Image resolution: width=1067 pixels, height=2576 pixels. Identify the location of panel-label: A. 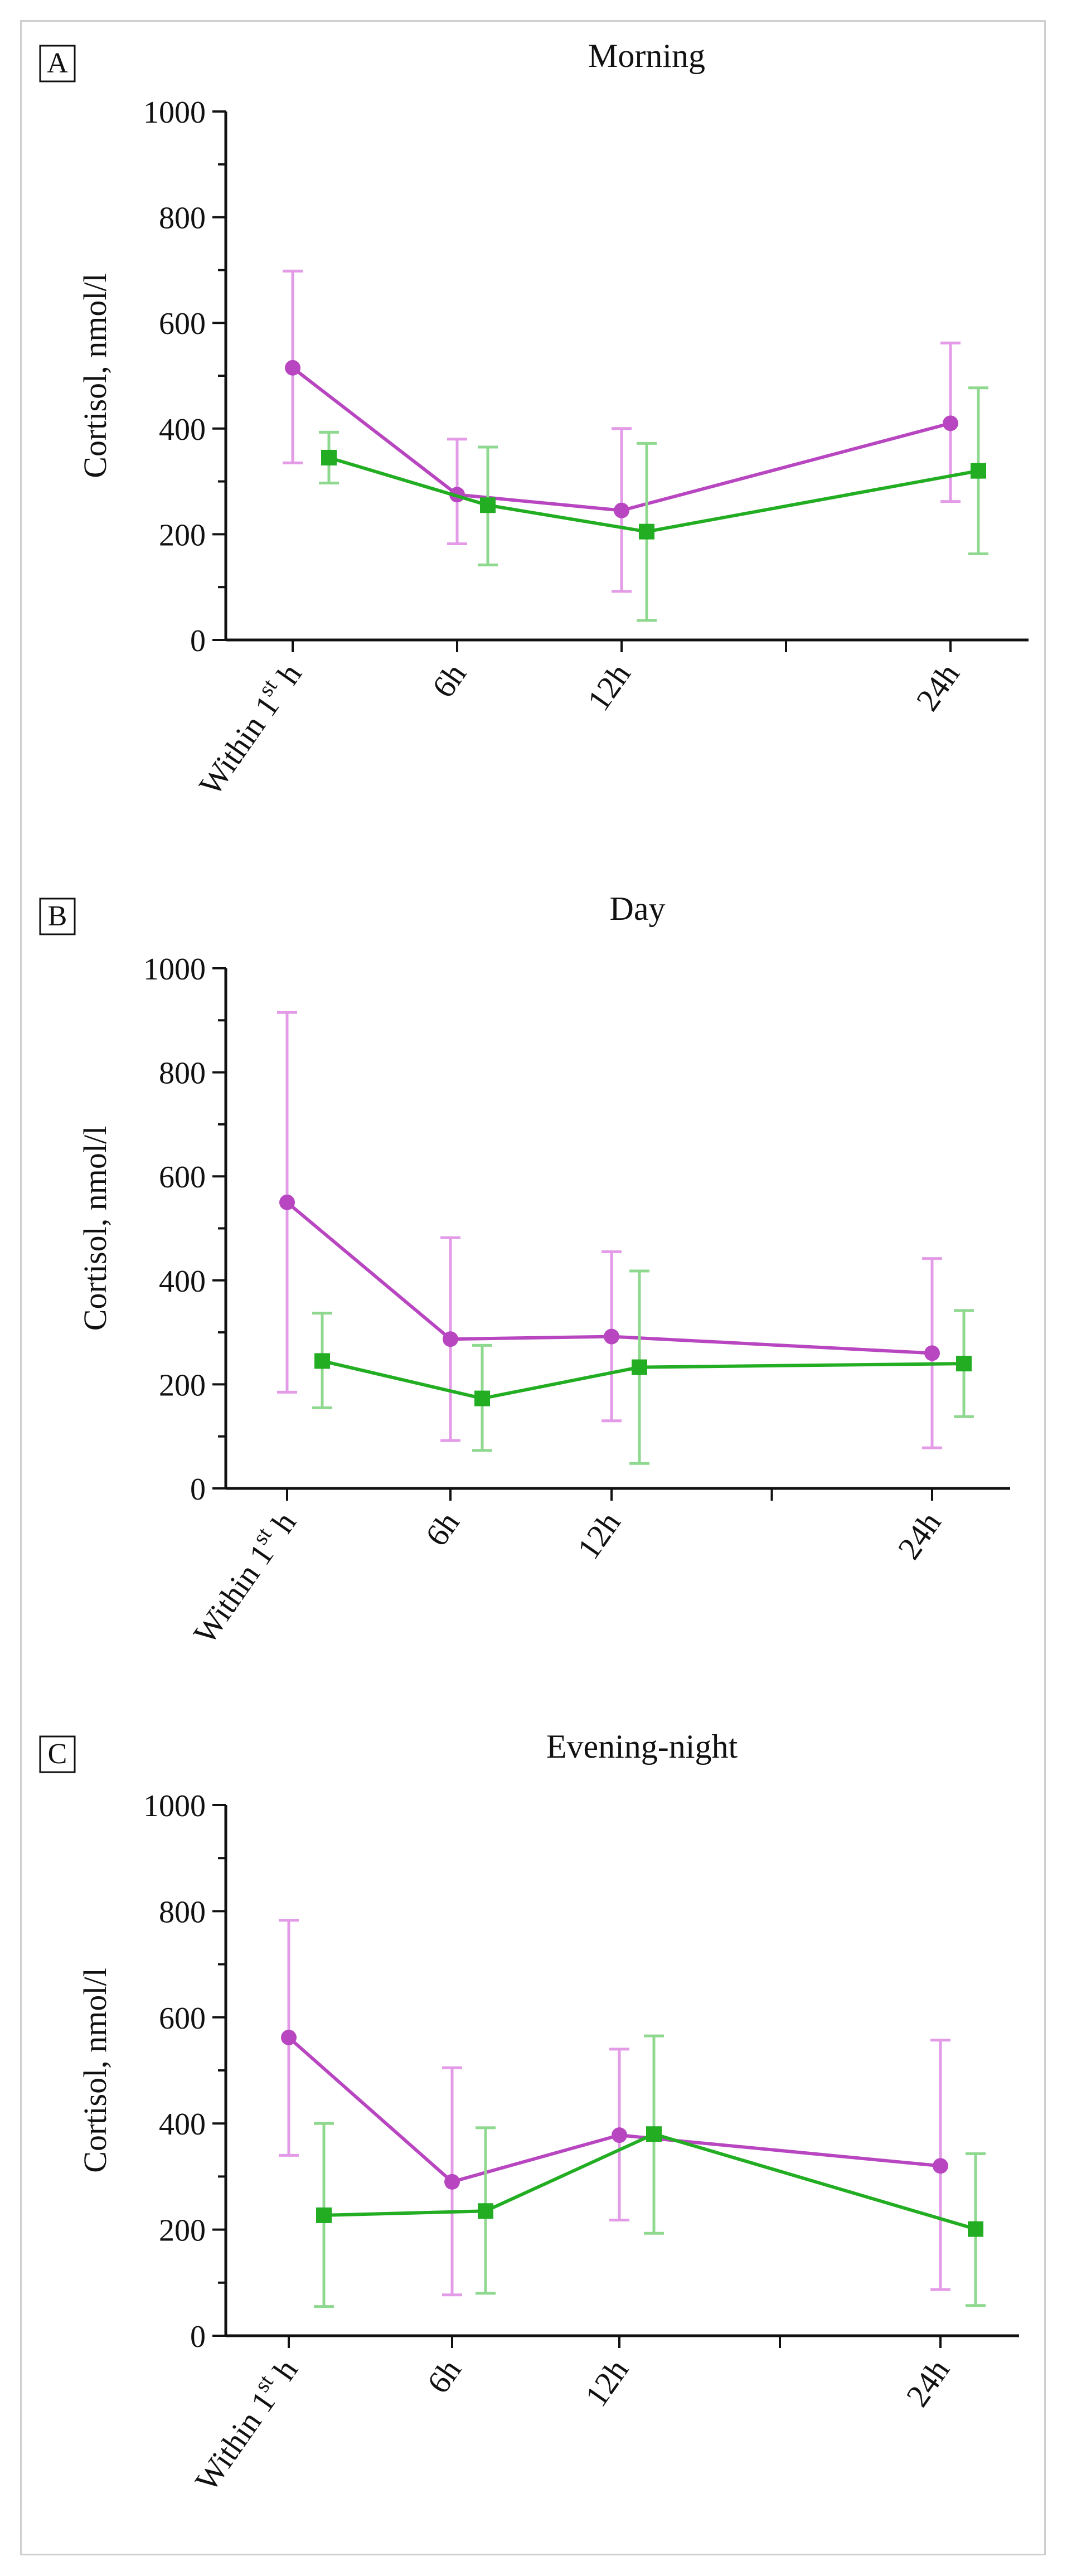
(58, 63).